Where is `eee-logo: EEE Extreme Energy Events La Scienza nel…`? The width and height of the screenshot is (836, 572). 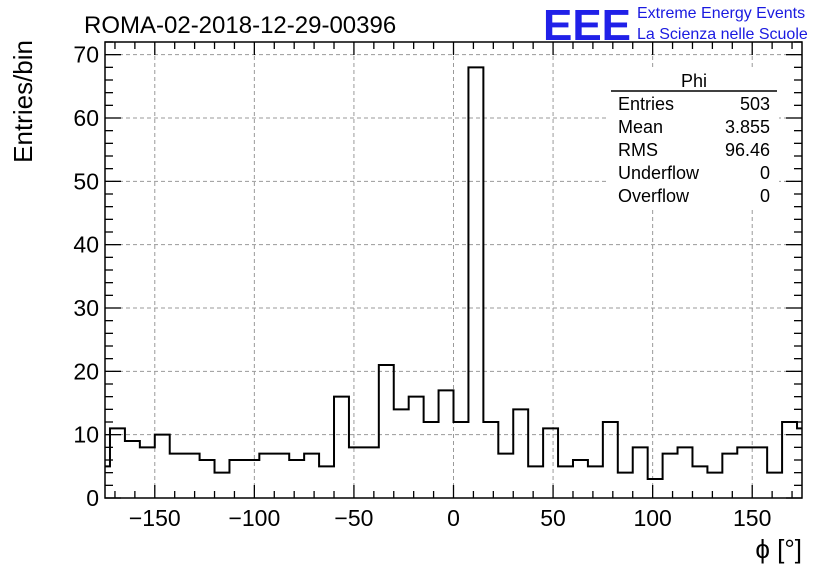 eee-logo: EEE Extreme Energy Events La Scienza nel… is located at coordinates (675, 25).